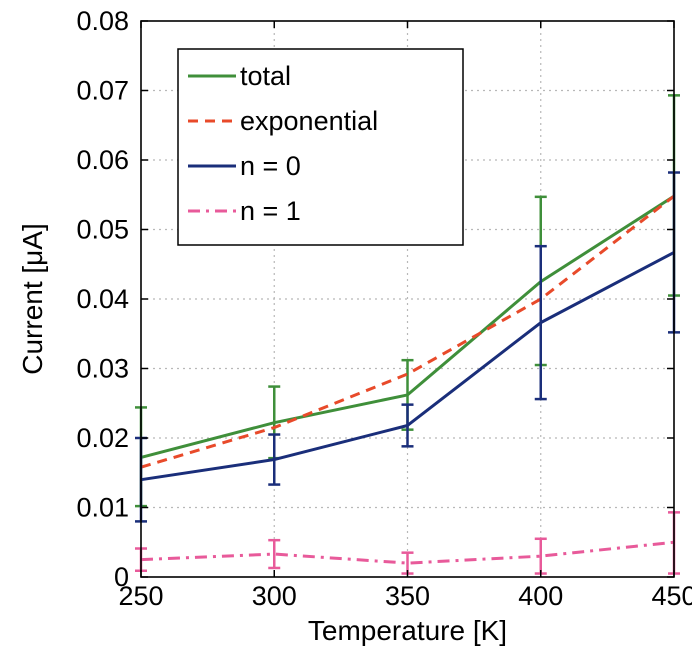 This screenshot has width=692, height=650. Describe the element at coordinates (309, 121) in the screenshot. I see `legend-label: exponential` at that location.